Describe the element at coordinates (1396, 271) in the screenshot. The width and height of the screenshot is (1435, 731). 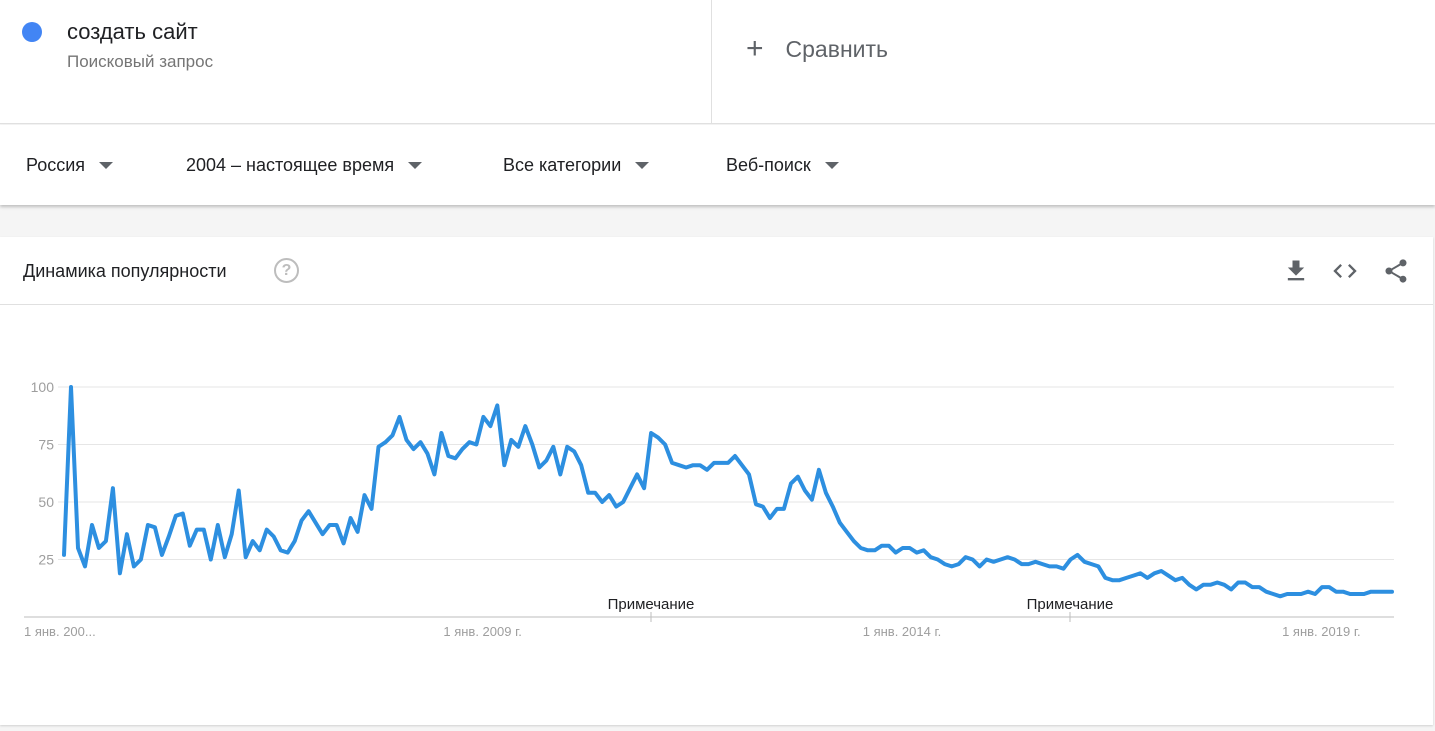
I see `share-icon` at that location.